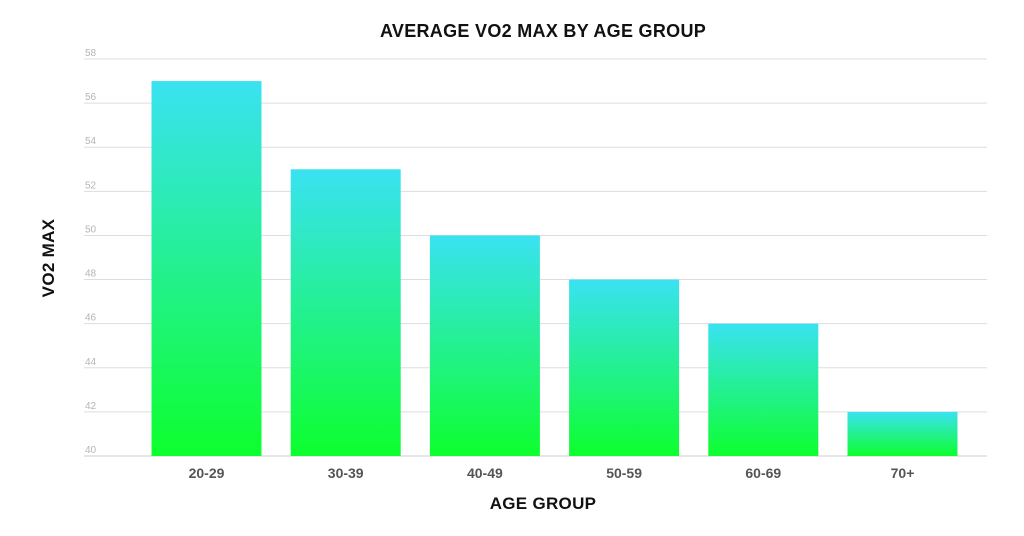  What do you see at coordinates (207, 473) in the screenshot?
I see `x-tick-label: 20-29` at bounding box center [207, 473].